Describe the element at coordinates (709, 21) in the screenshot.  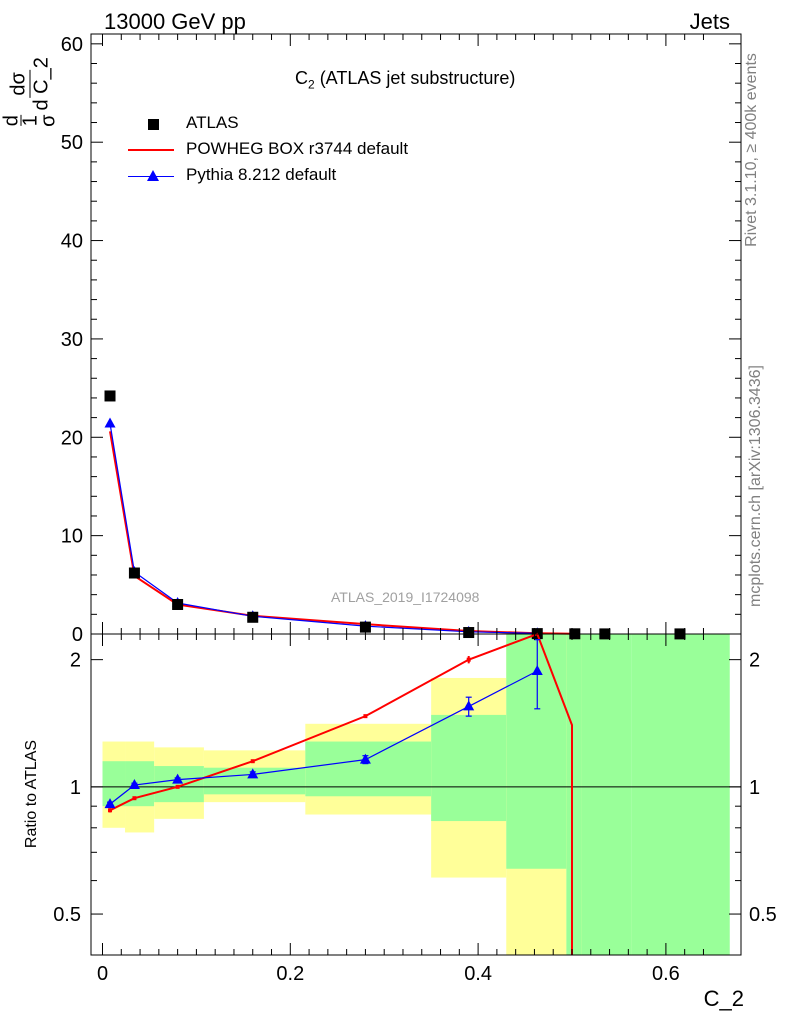
I see `header-process-label: Jets` at that location.